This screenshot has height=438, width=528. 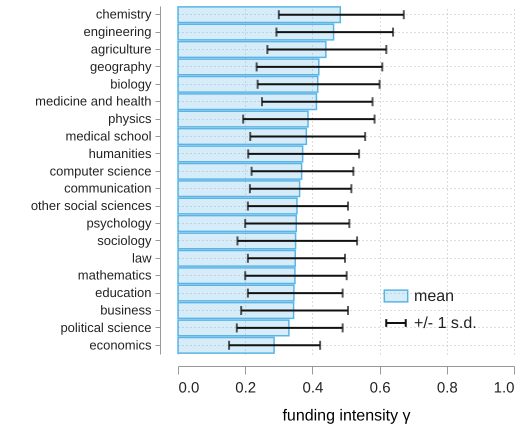 What do you see at coordinates (245, 388) in the screenshot?
I see `x-tick-label: 0.2` at bounding box center [245, 388].